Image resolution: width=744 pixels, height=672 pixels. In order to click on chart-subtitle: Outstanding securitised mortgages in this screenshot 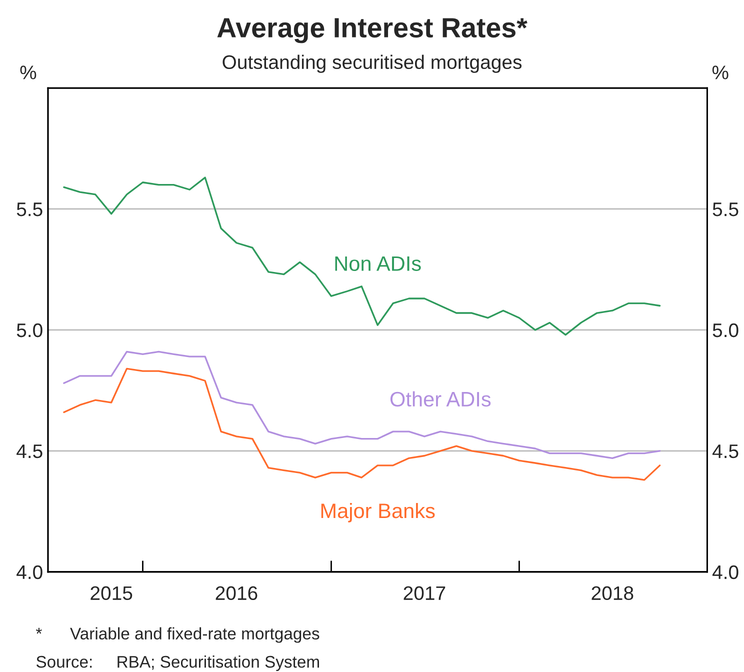, I will do `click(372, 63)`.